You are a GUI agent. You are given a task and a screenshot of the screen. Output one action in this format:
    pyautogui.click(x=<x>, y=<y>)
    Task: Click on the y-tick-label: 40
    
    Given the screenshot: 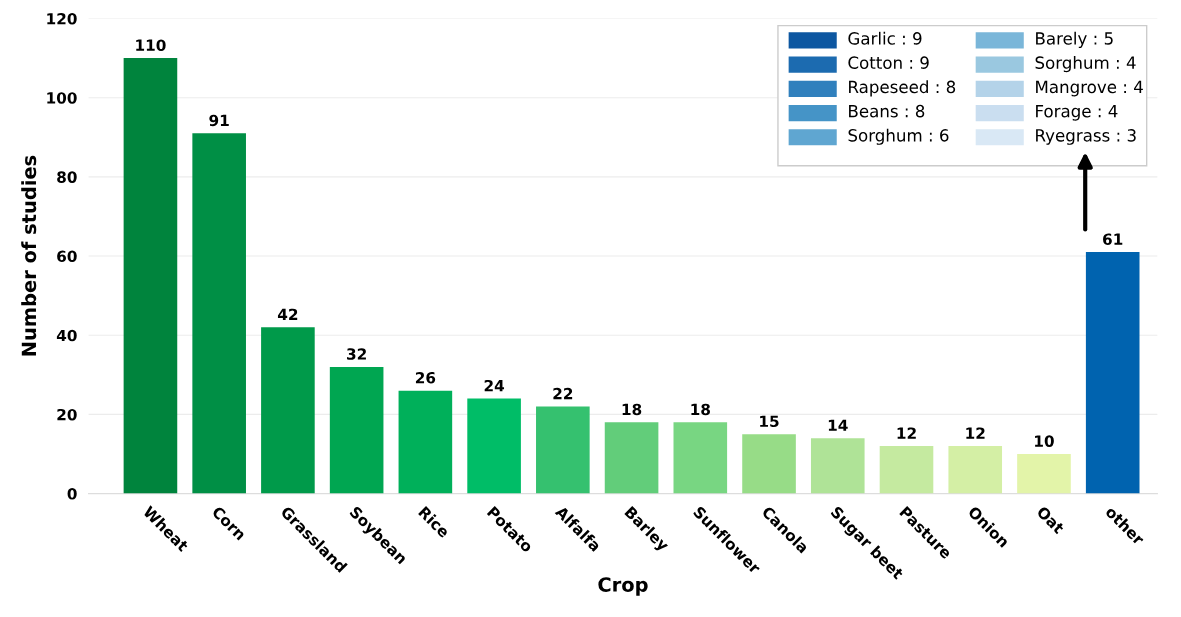 What is the action you would take?
    pyautogui.click(x=66, y=335)
    